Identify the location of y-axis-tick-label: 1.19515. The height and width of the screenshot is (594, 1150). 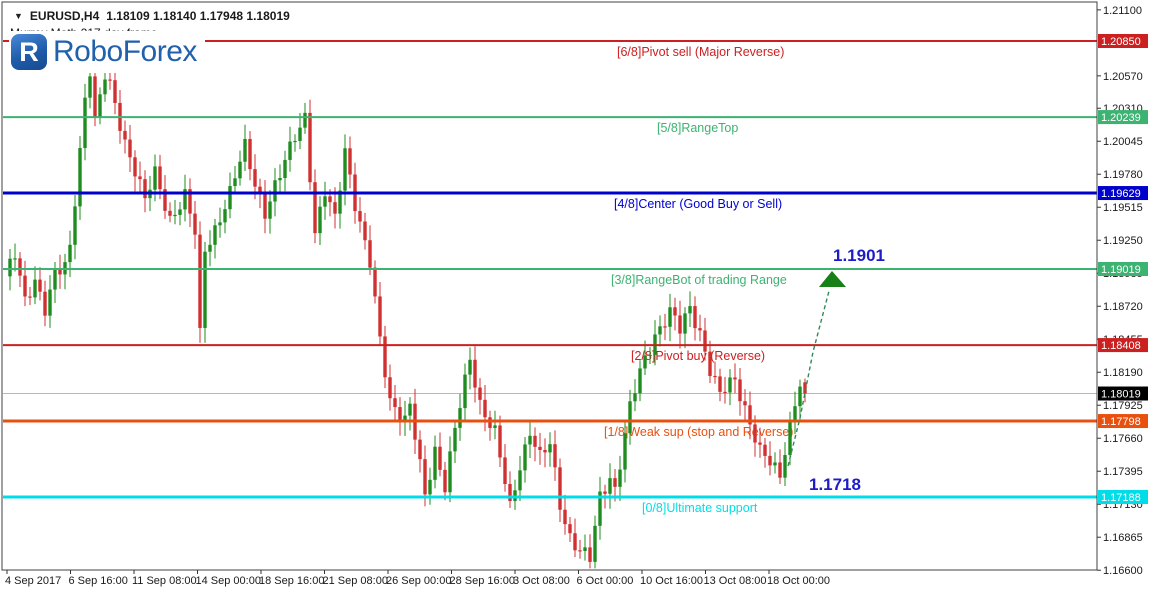
(1123, 208).